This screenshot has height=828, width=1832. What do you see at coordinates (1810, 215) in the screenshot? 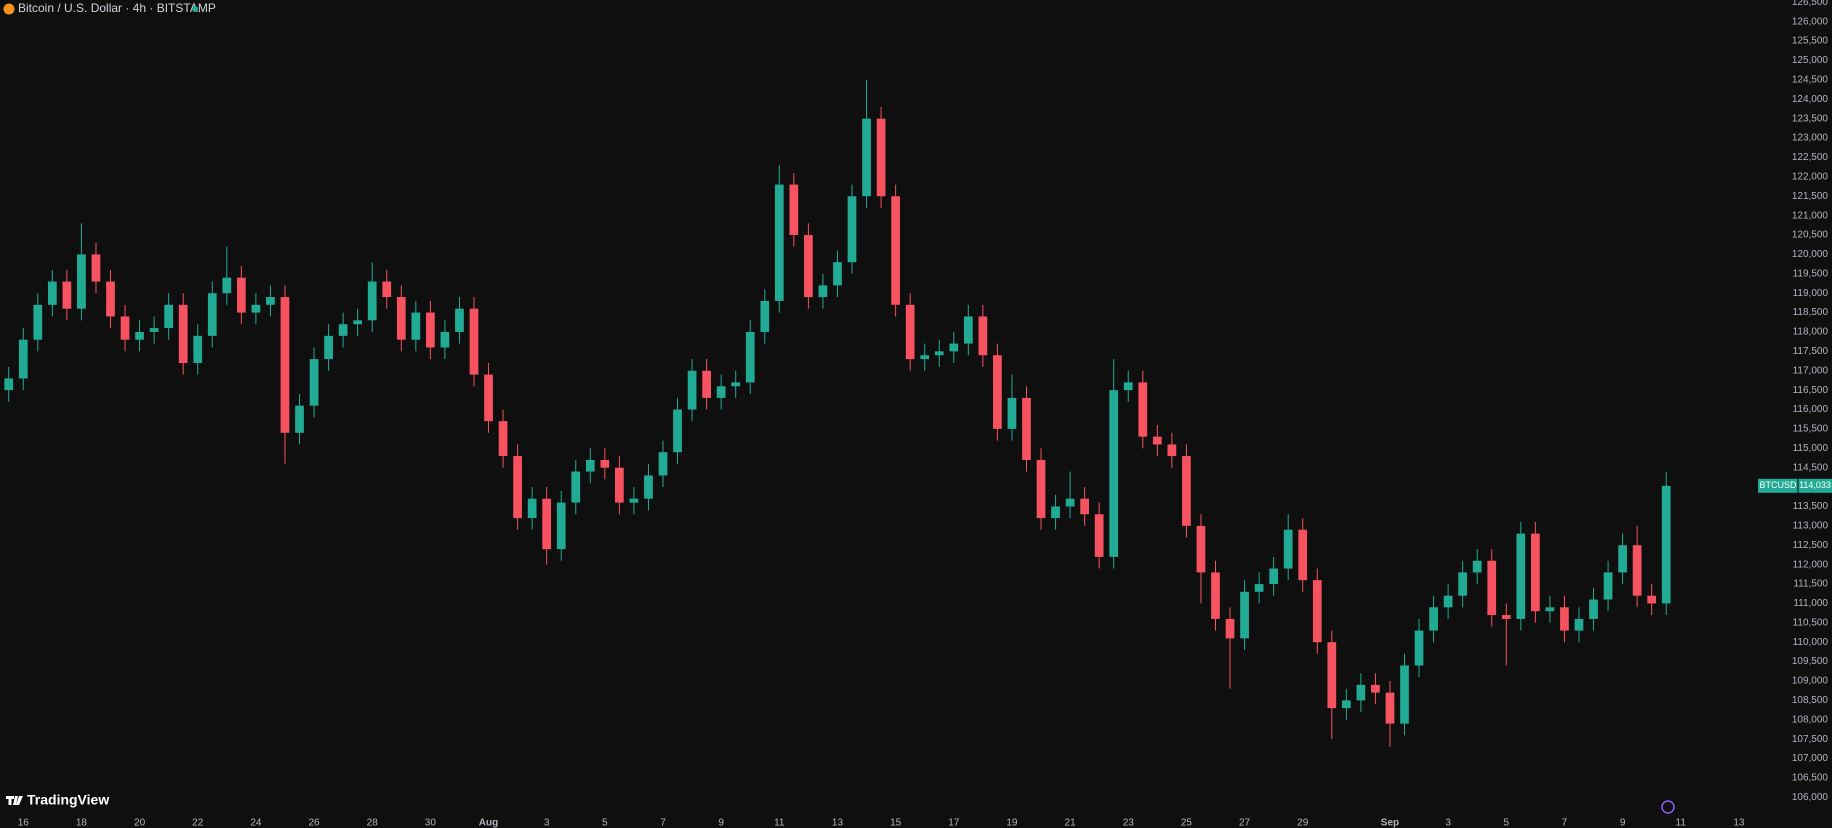
I see `y-tick-label: 121,000` at bounding box center [1810, 215].